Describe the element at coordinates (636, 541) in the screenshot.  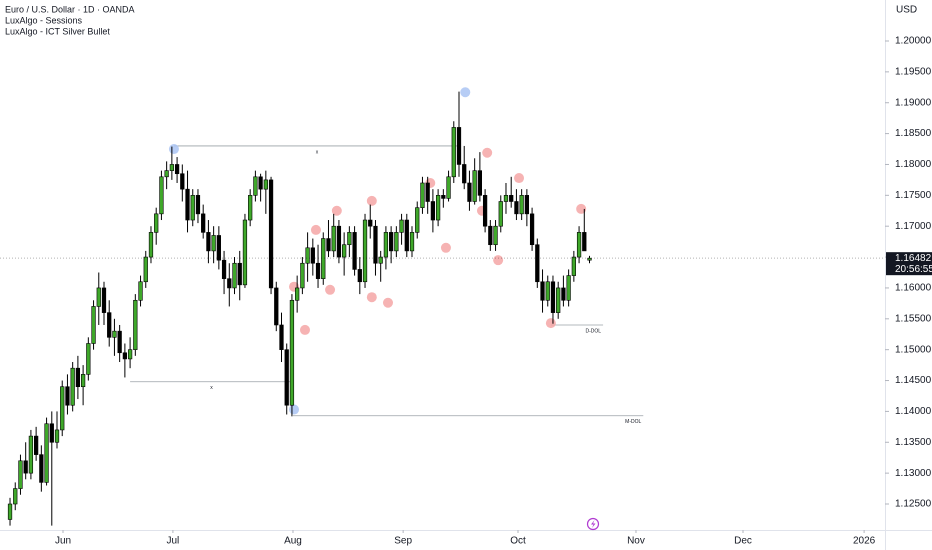
I see `x-tick-label: Nov` at that location.